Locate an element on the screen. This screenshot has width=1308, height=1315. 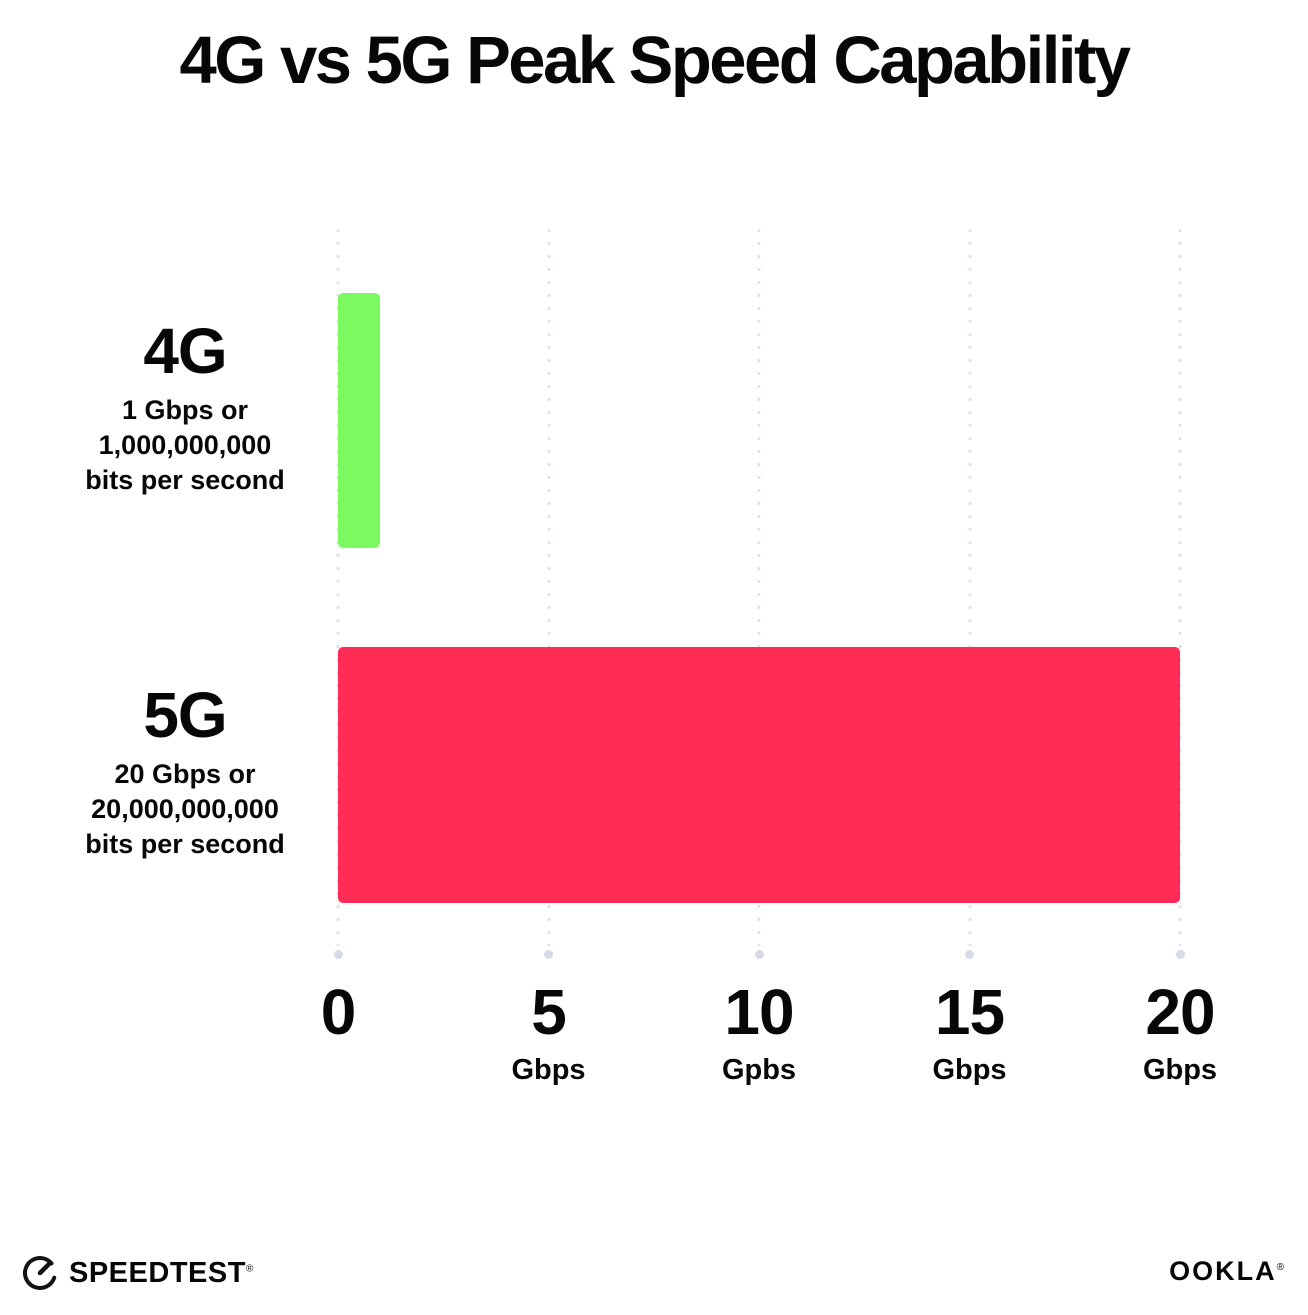
speedtest-gauge-icon is located at coordinates (40, 1273).